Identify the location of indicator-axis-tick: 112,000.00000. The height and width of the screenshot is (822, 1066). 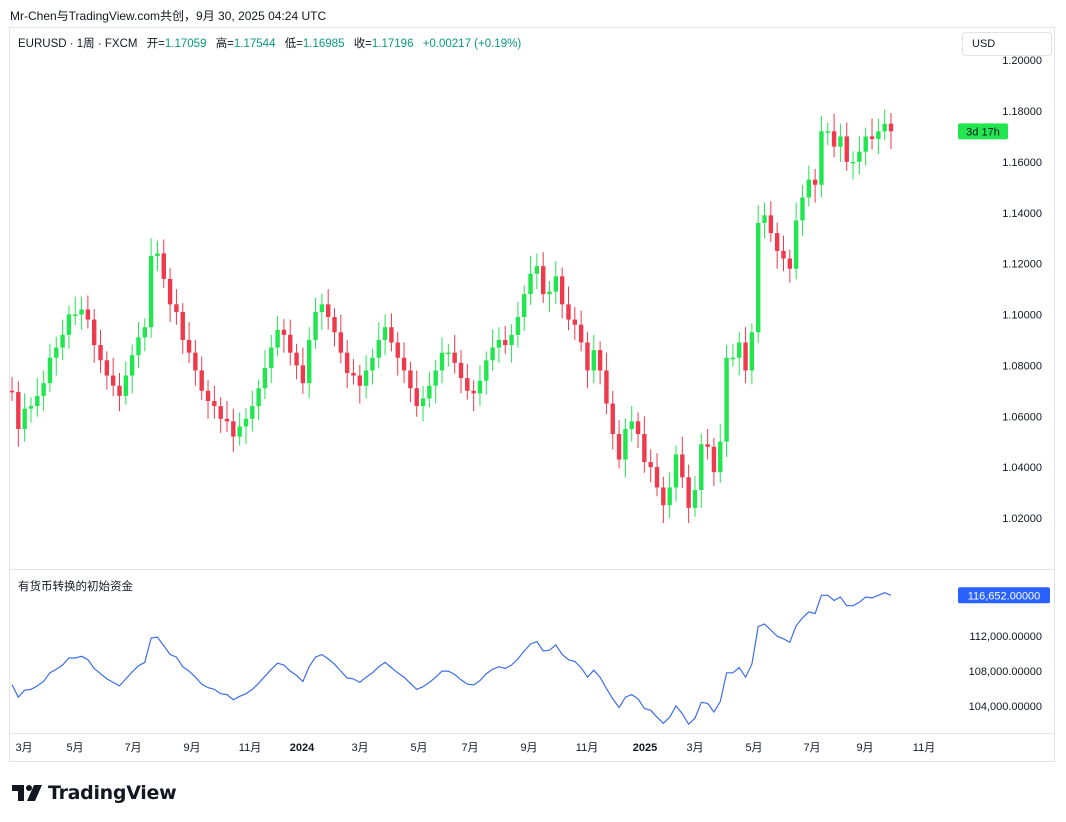
(1005, 637).